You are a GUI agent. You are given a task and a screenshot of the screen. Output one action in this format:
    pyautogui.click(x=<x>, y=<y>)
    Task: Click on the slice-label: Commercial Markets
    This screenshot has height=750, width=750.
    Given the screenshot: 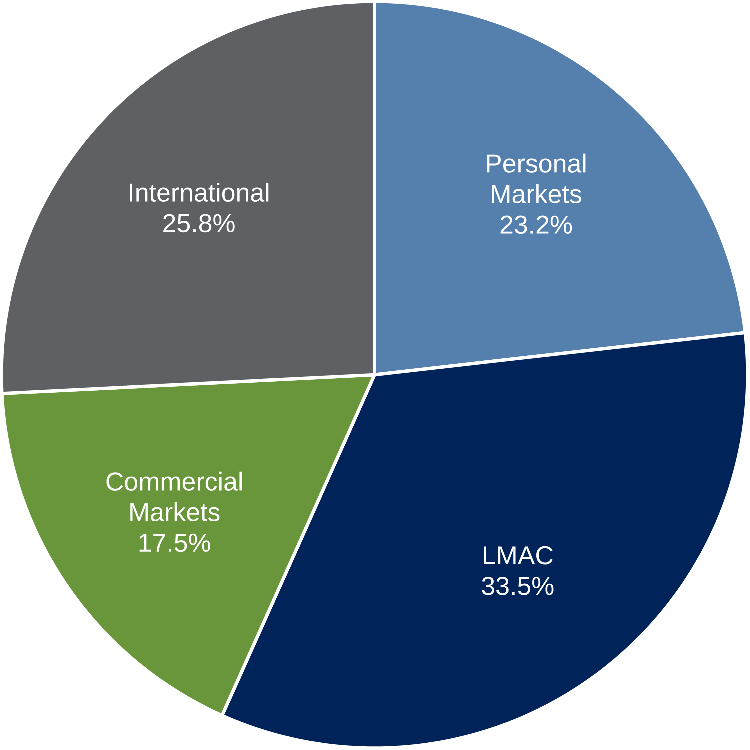 What is the action you would take?
    pyautogui.click(x=174, y=497)
    